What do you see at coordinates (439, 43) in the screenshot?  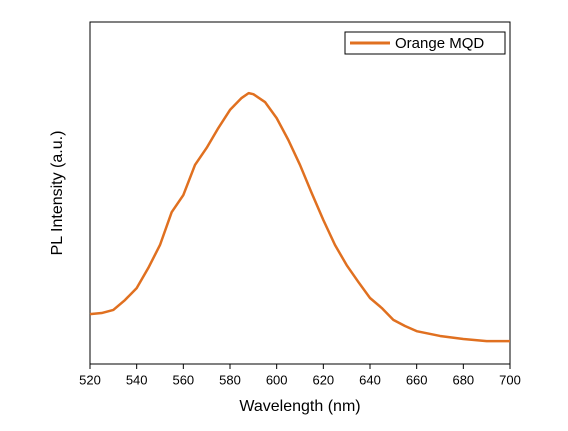 I see `legend-label: Orange MQD` at bounding box center [439, 43].